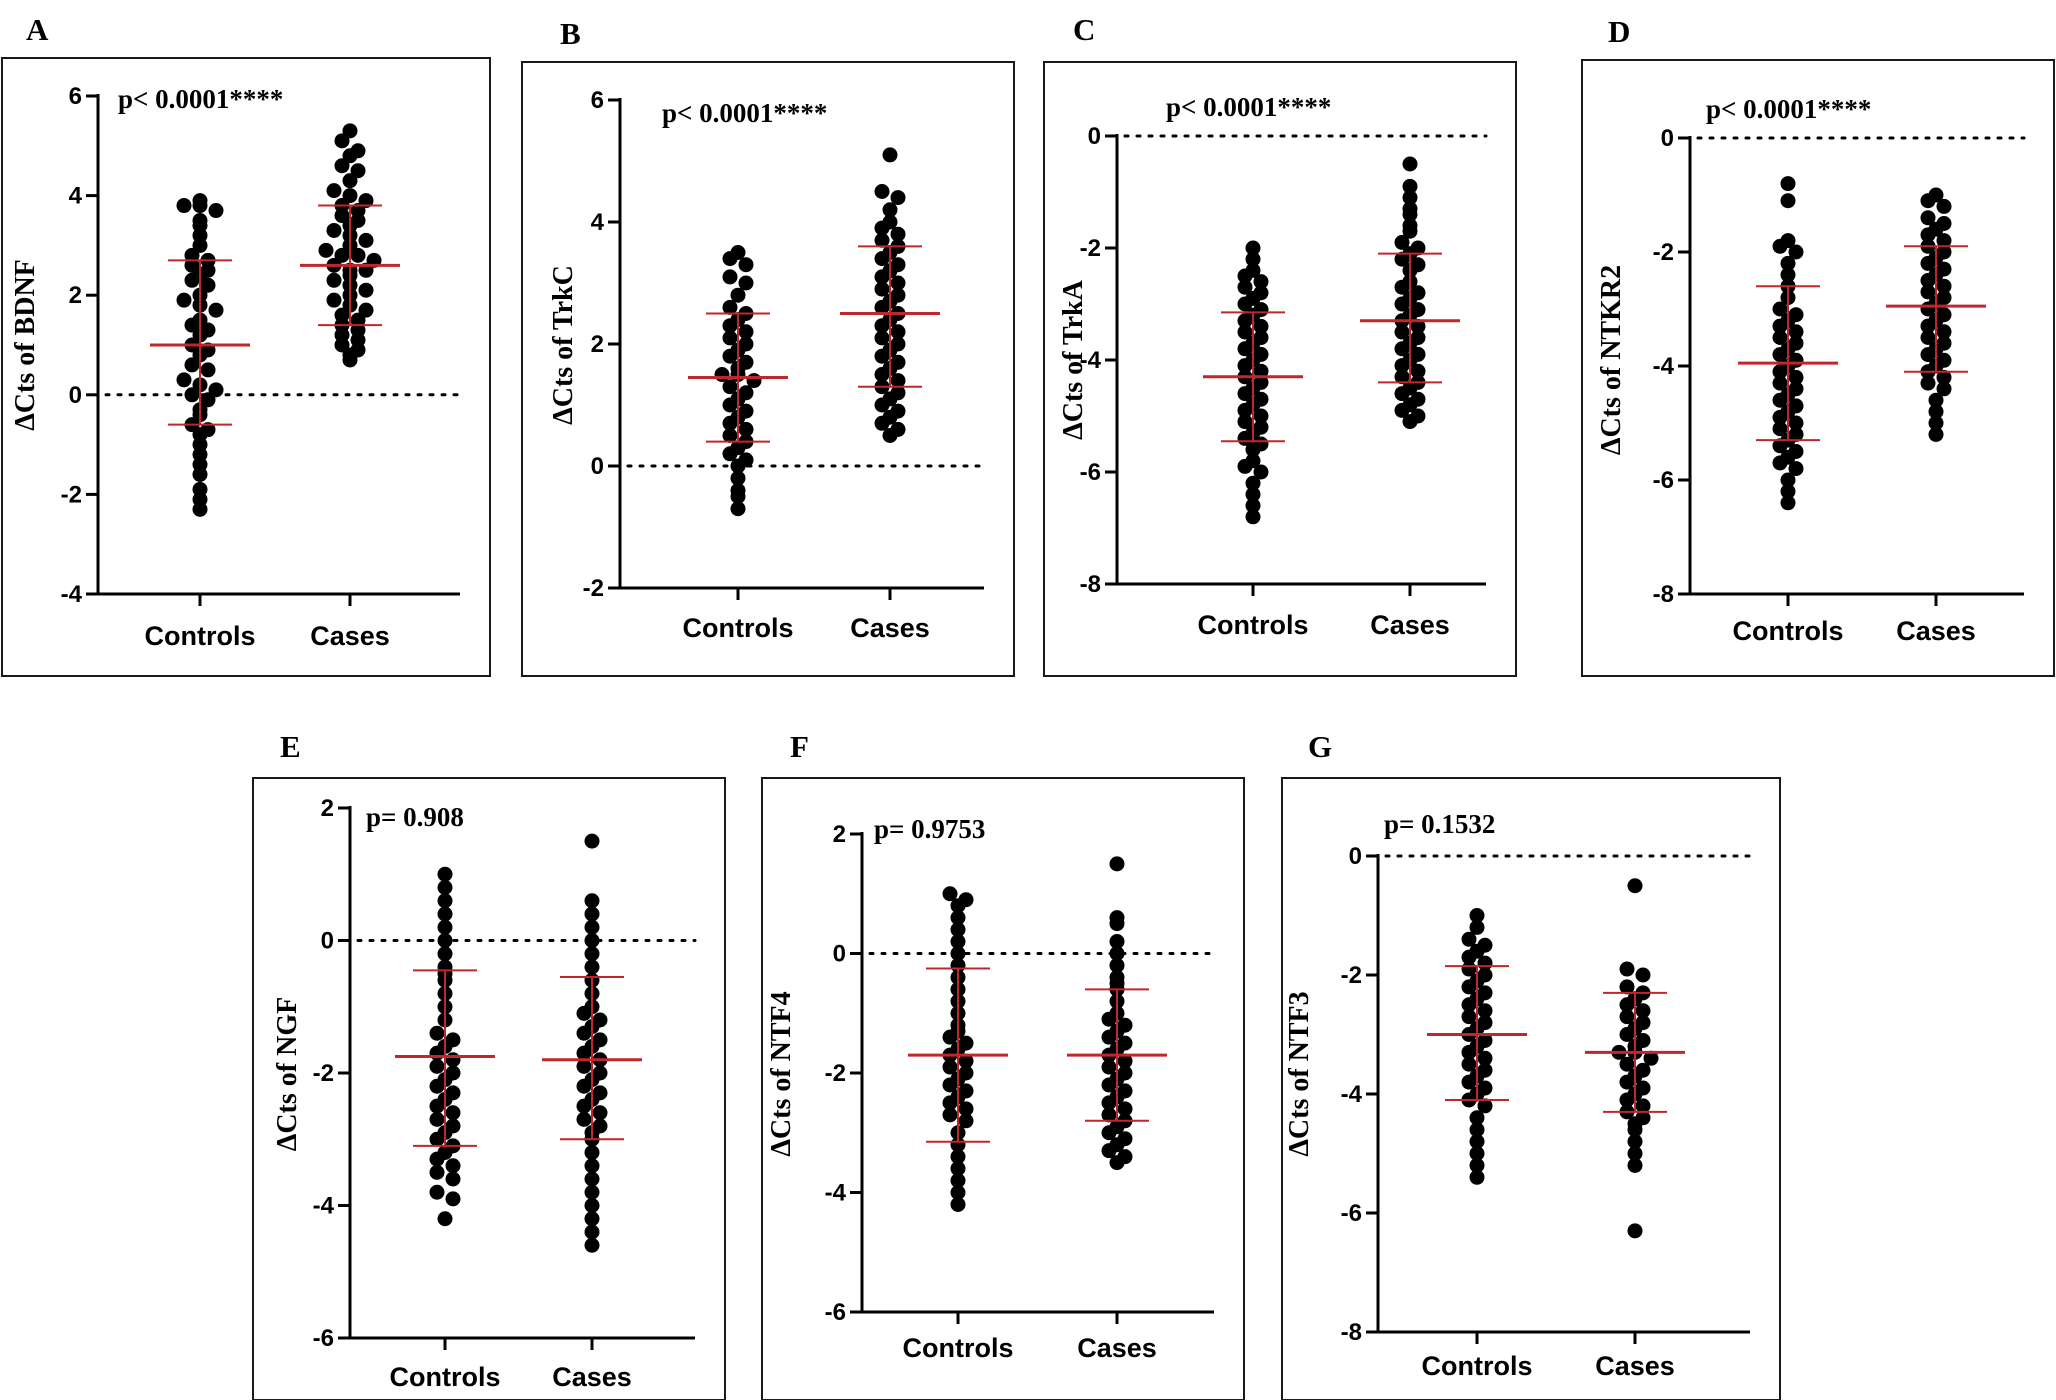 This screenshot has width=2056, height=1400. What do you see at coordinates (415, 817) in the screenshot?
I see `p-value-annotation: p= 0.908` at bounding box center [415, 817].